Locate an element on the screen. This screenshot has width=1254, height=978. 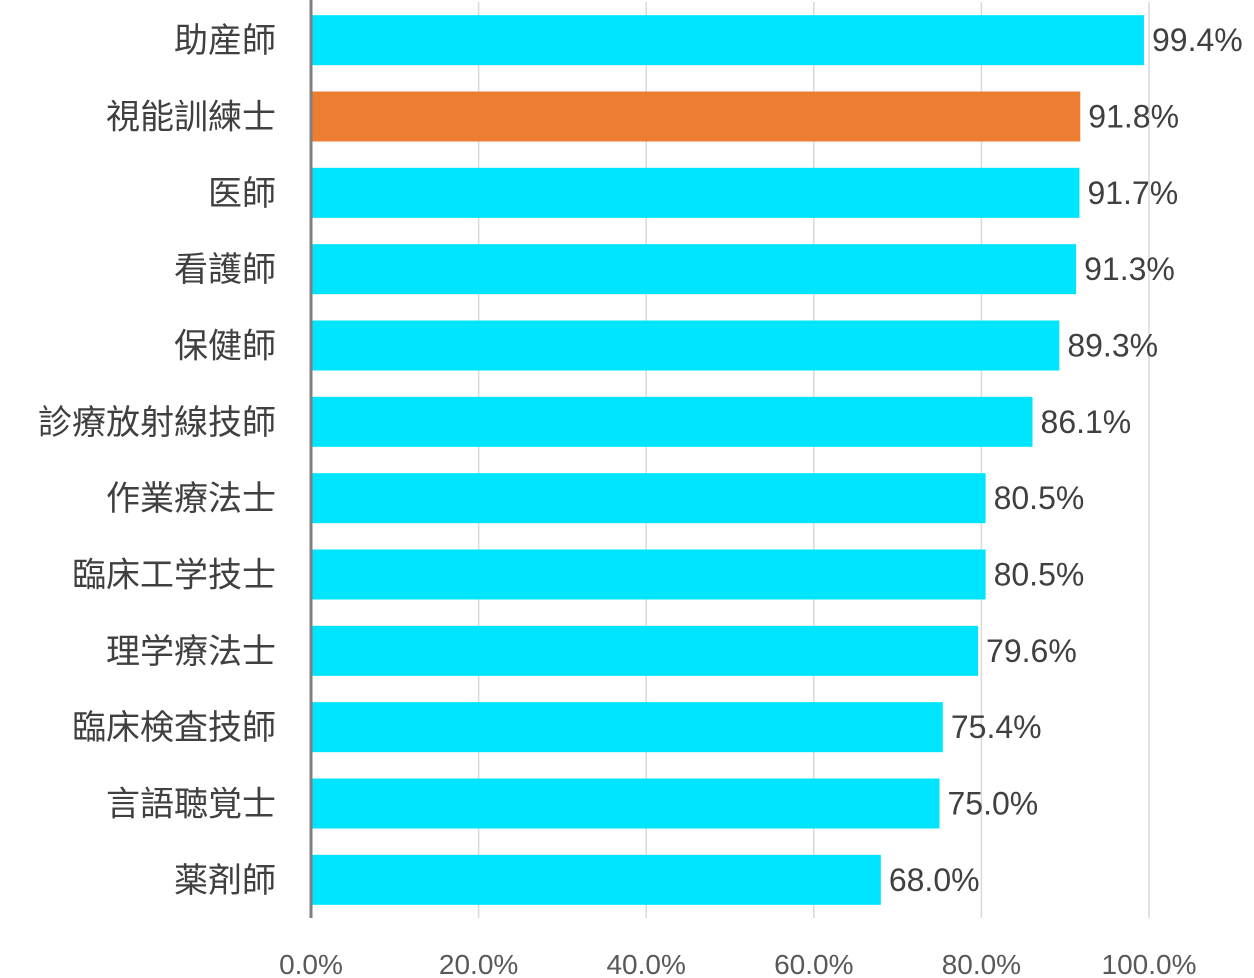
data-label: 86.1% is located at coordinates (1086, 422).